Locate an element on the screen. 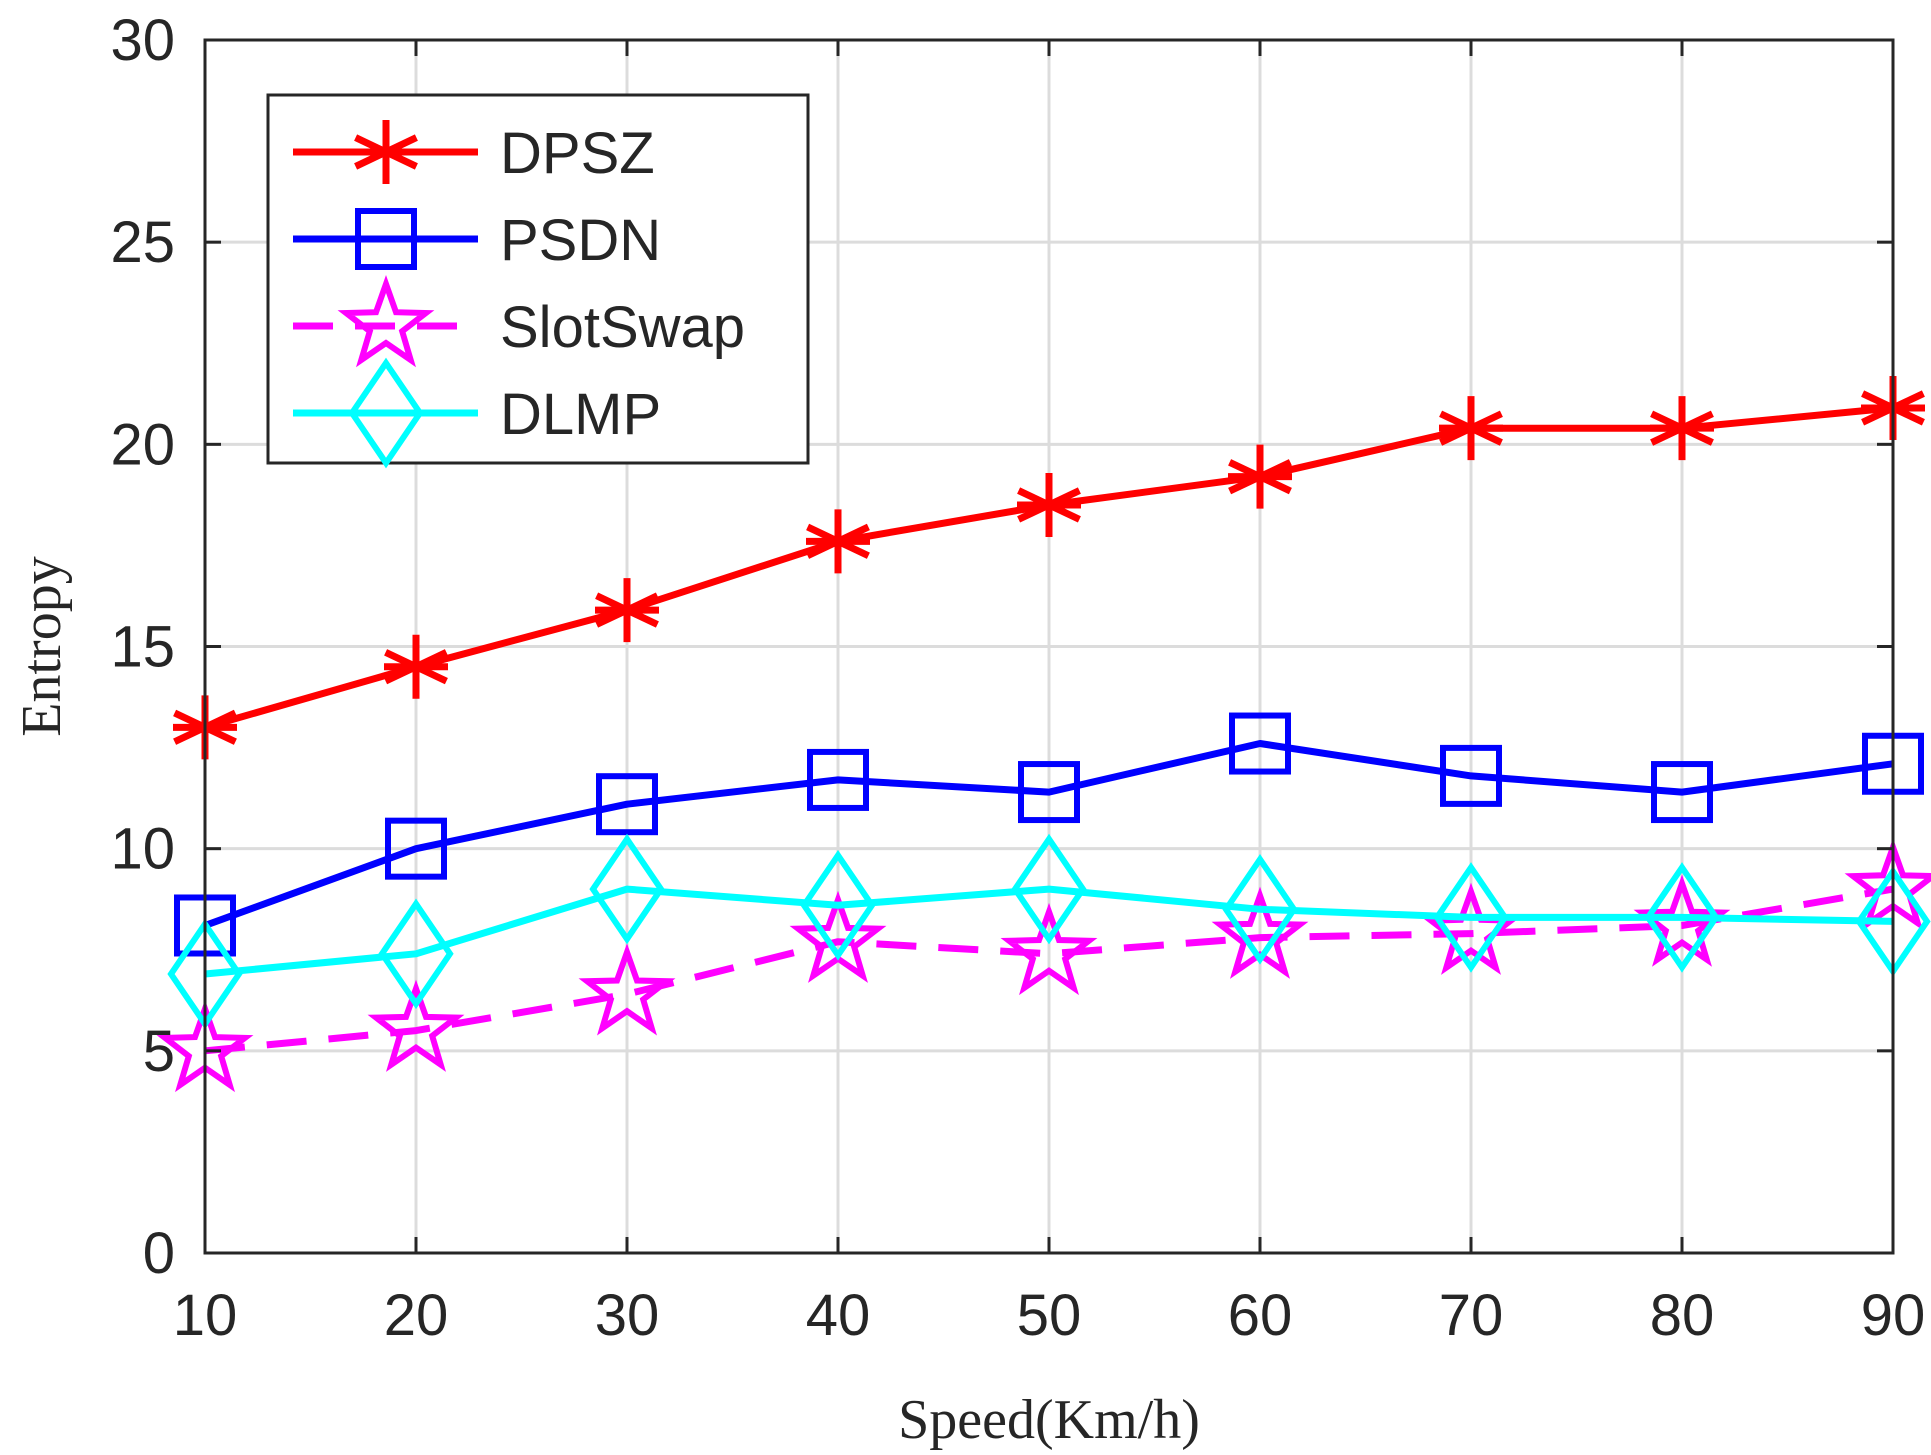  legend-item-dpsz: DPSZ is located at coordinates (474, 153).